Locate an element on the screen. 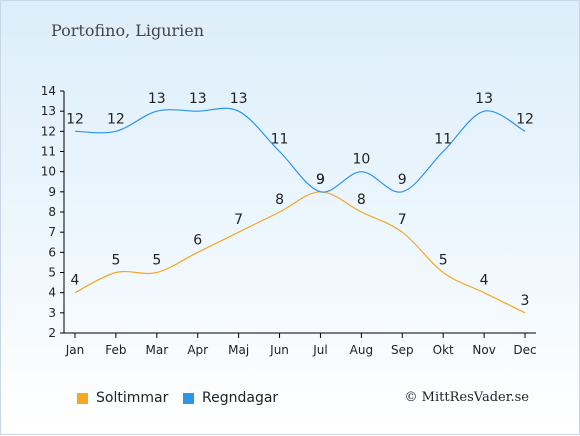  data-label-soltimmar: 9 is located at coordinates (320, 180).